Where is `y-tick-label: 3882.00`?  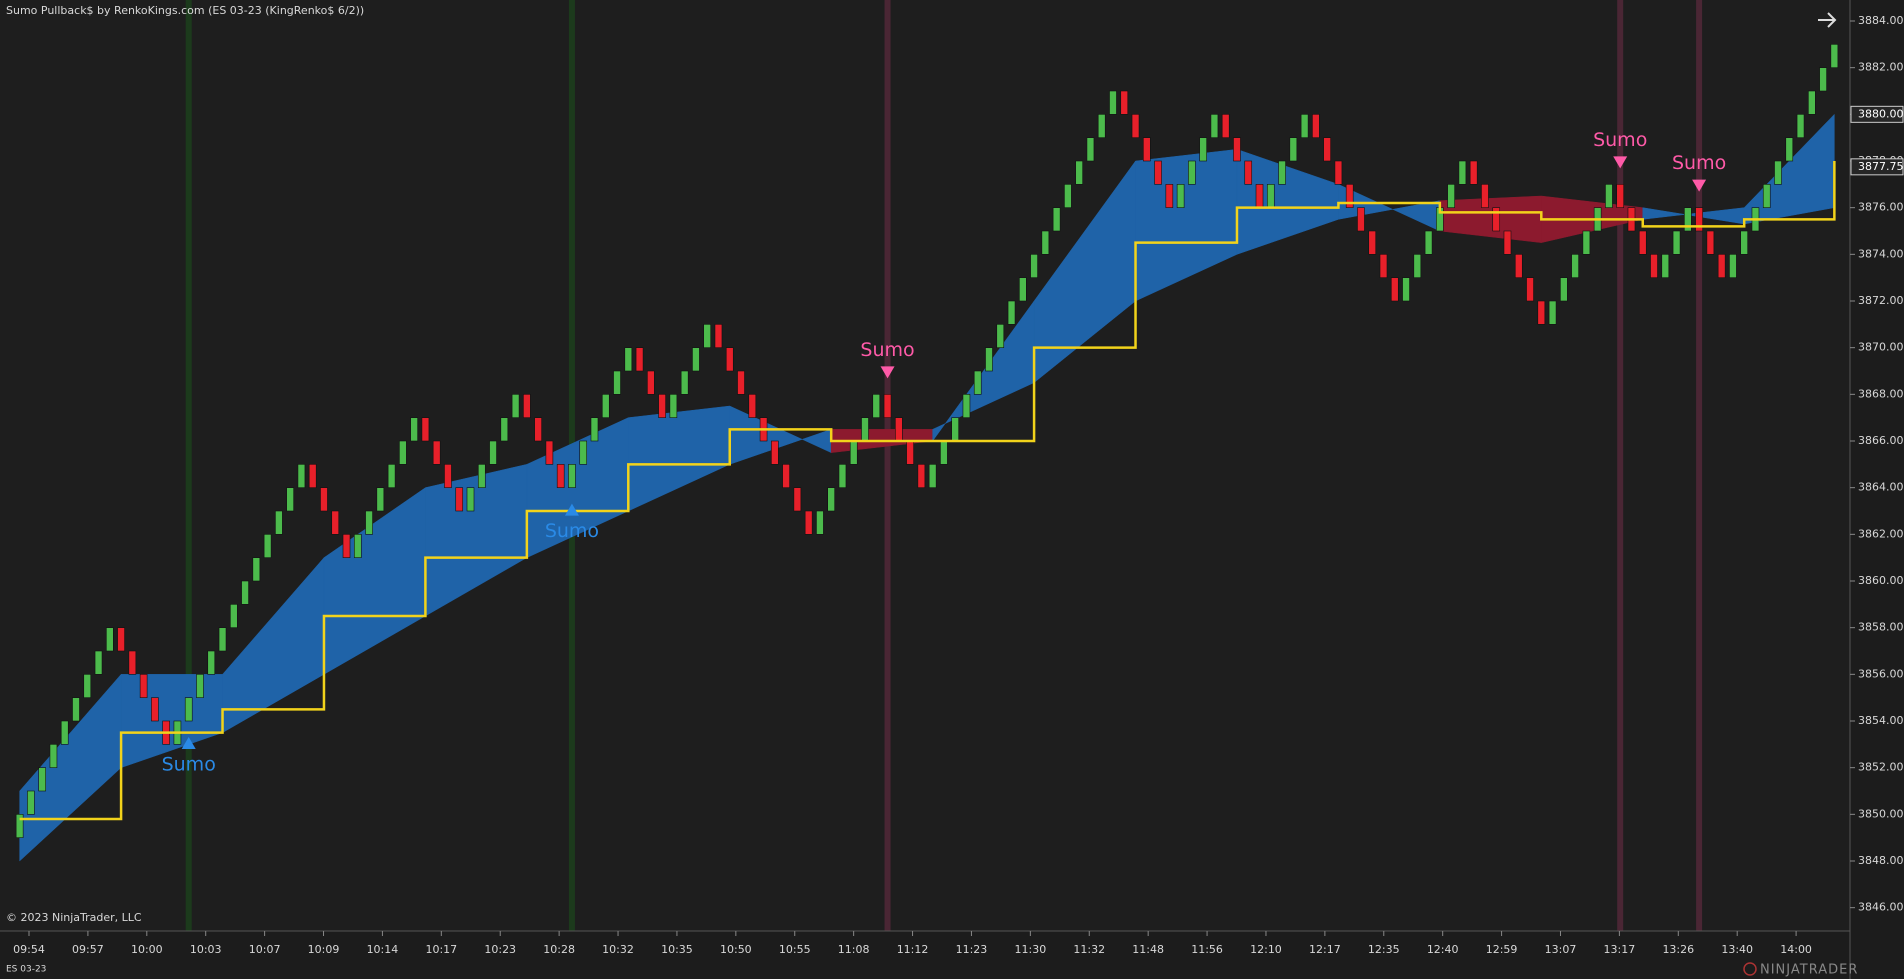 y-tick-label: 3882.00 is located at coordinates (1881, 67).